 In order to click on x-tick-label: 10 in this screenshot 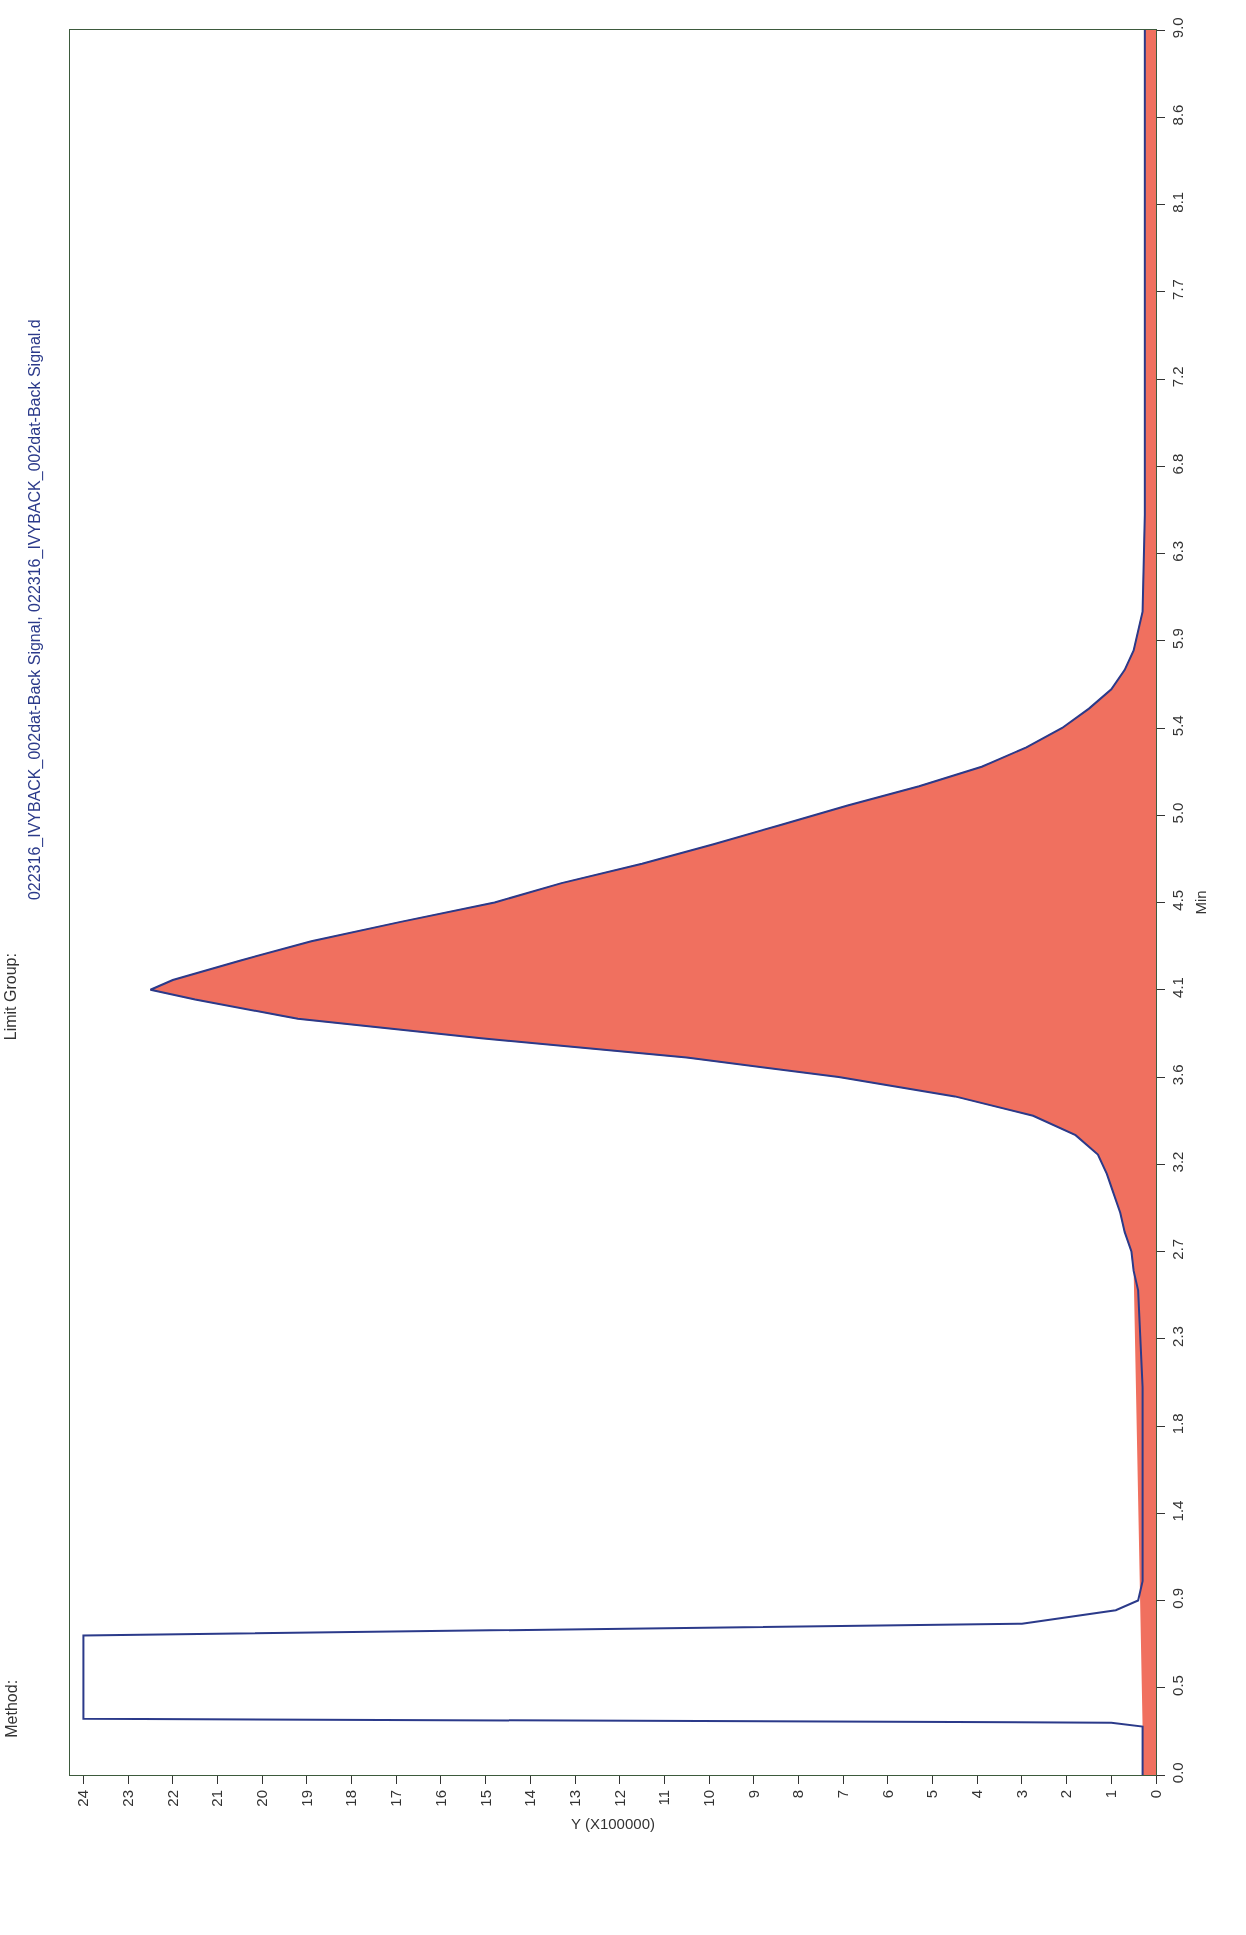, I will do `click(708, 1798)`.